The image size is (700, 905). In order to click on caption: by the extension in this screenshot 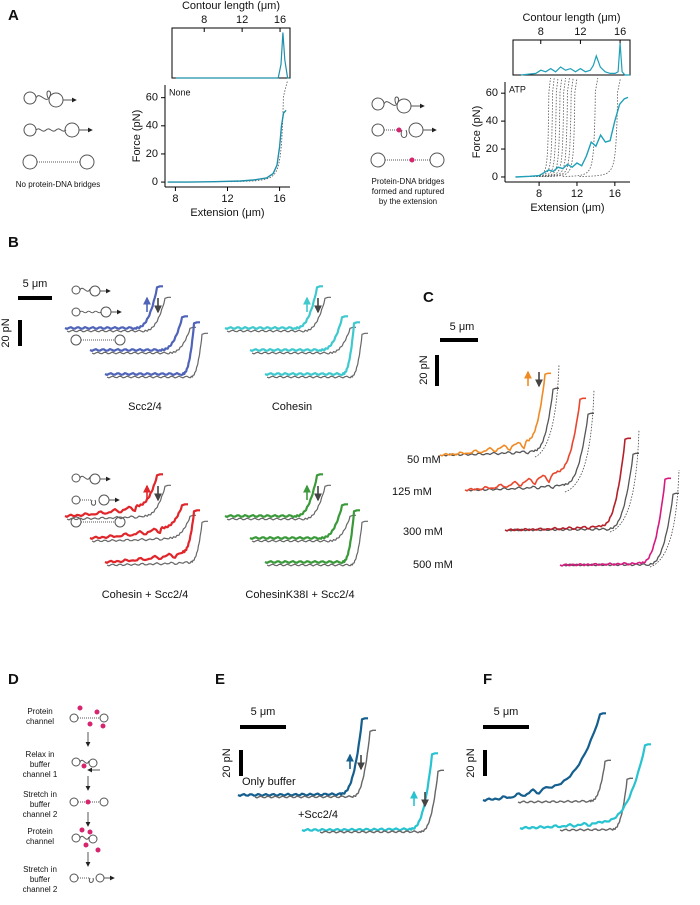, I will do `click(408, 201)`.